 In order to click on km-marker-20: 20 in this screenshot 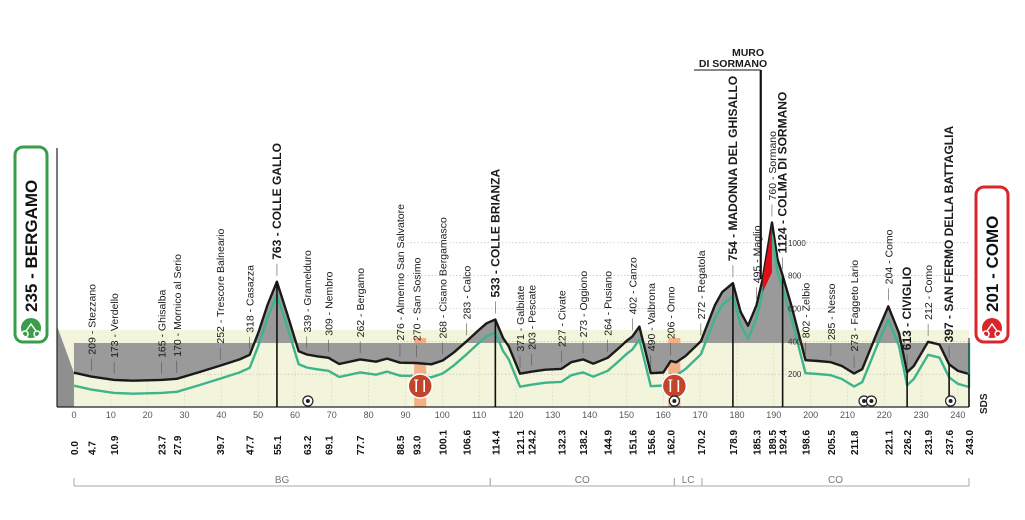, I will do `click(148, 415)`.